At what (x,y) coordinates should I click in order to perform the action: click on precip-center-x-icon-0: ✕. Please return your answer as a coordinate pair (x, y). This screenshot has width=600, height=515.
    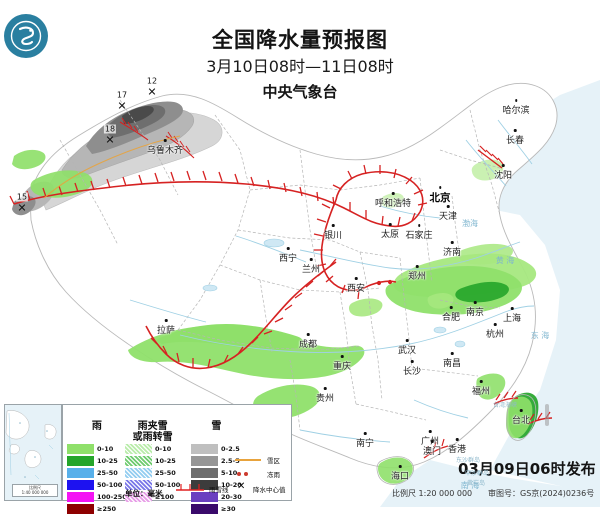
    Looking at the image, I should click on (110, 140).